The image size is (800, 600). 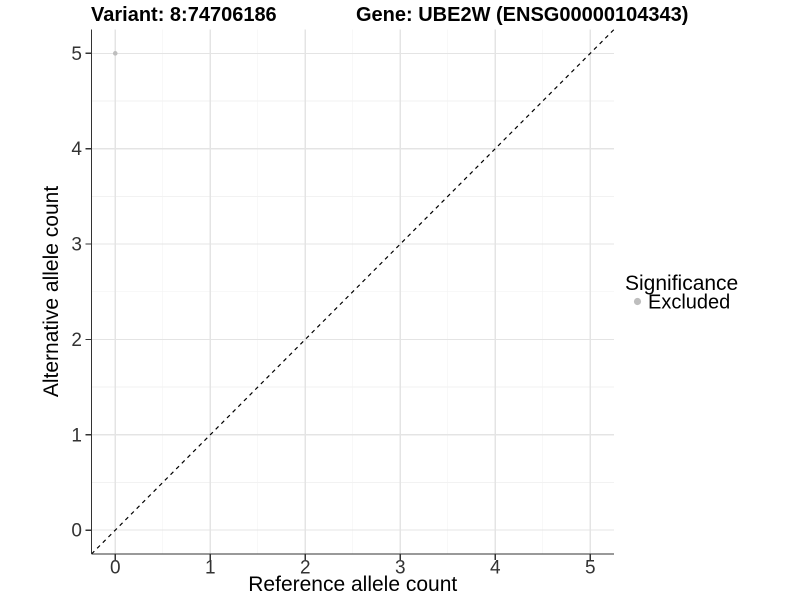 What do you see at coordinates (184, 15) in the screenshot?
I see `plot-title-variant: Variant: 8:74706186` at bounding box center [184, 15].